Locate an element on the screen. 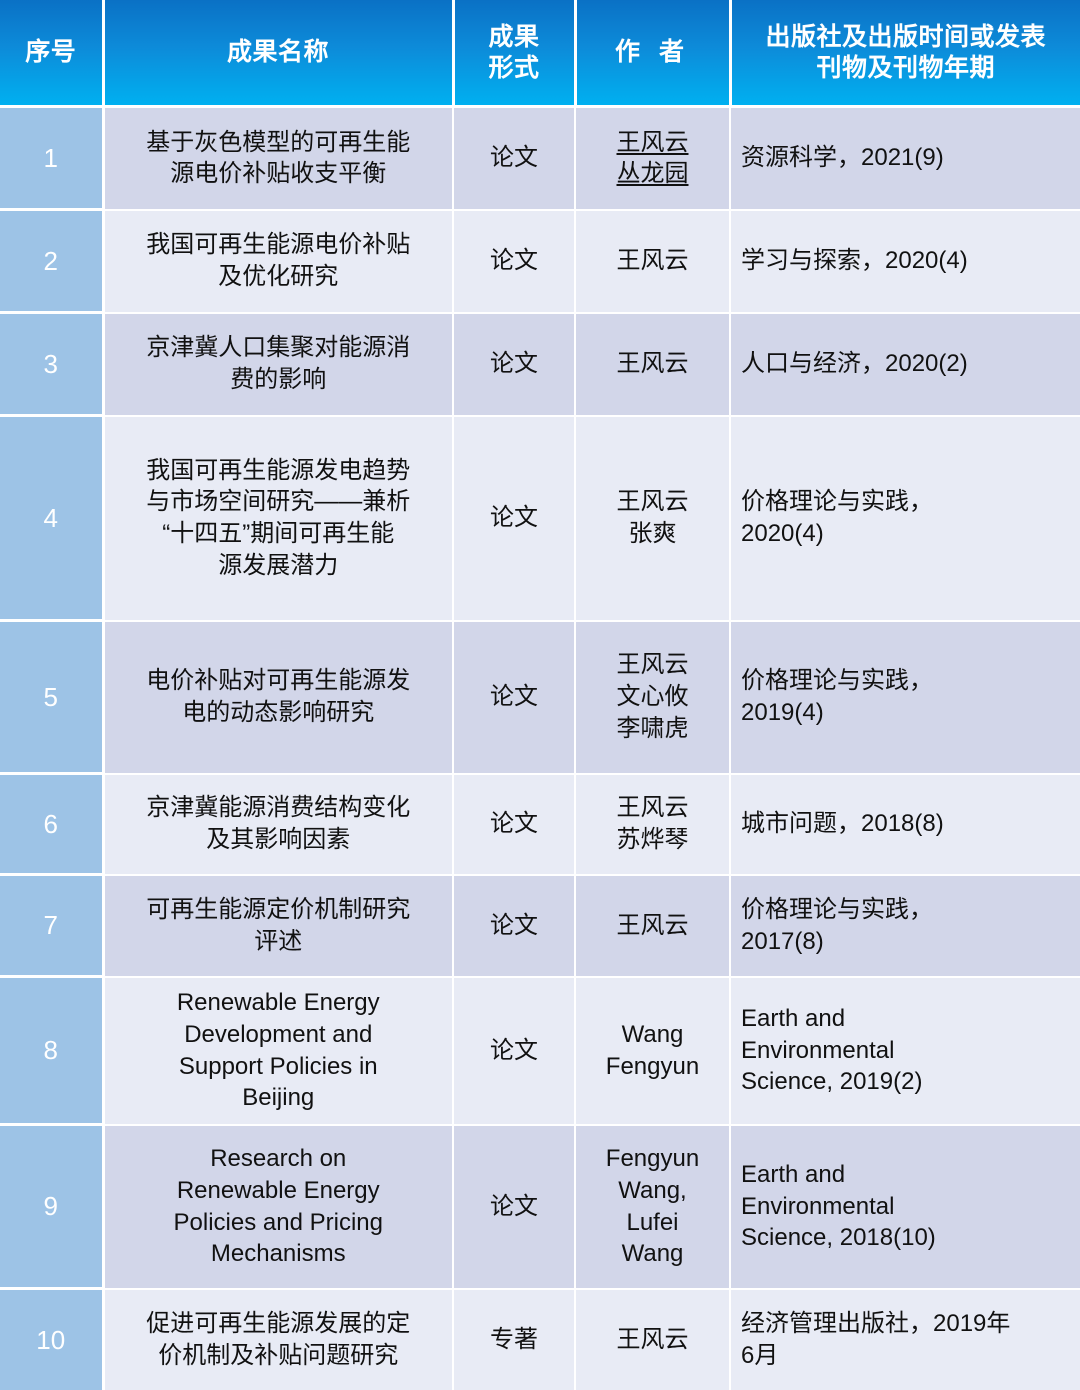 The height and width of the screenshot is (1390, 1080). cell-publication-info: 资源科学，2021(9) is located at coordinates (905, 158).